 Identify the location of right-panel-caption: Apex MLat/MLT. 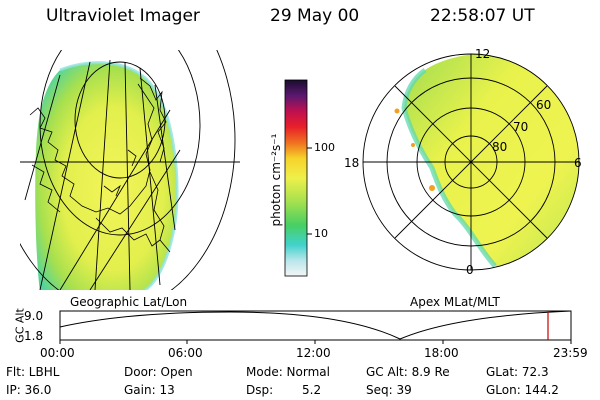
(455, 302).